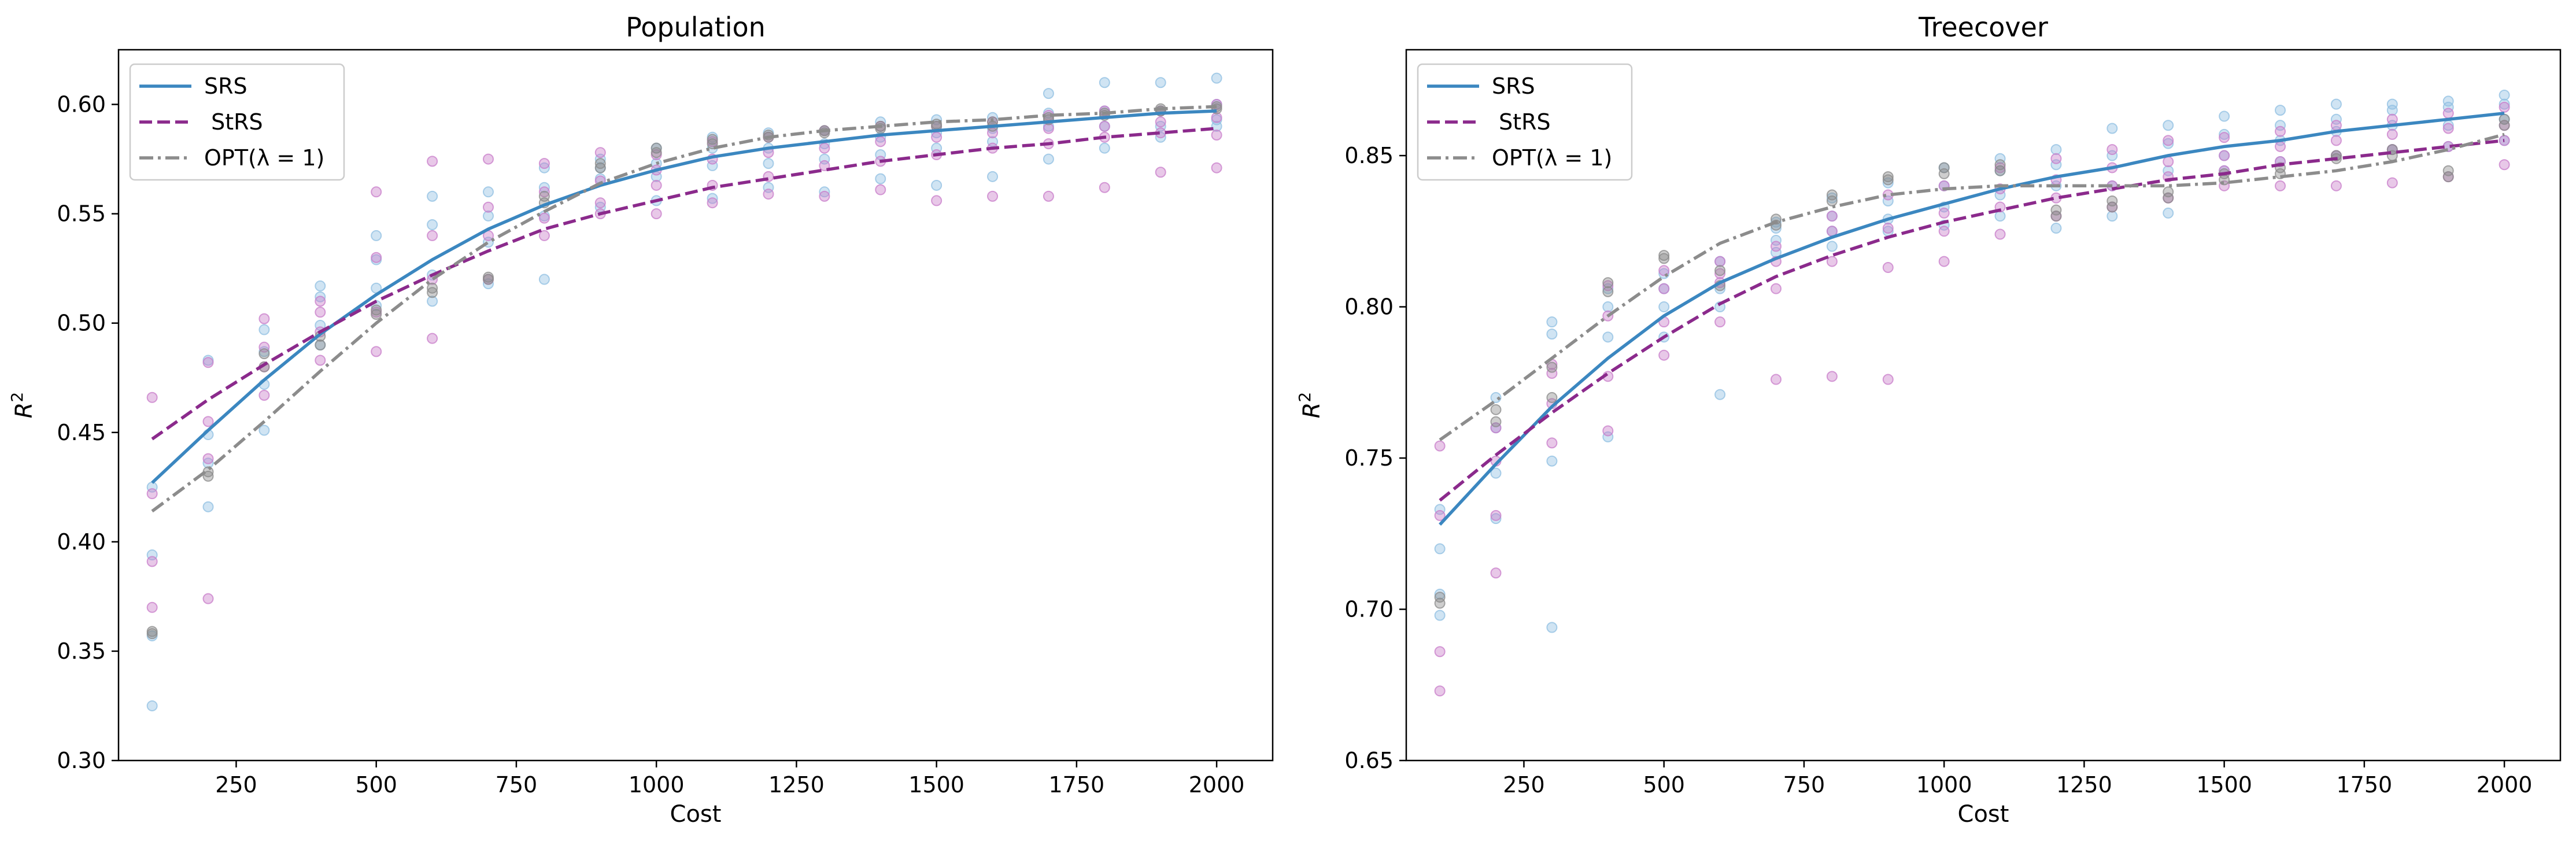 Image resolution: width=2576 pixels, height=849 pixels. Describe the element at coordinates (1369, 156) in the screenshot. I see `y-tick-label-4: 0.85` at that location.